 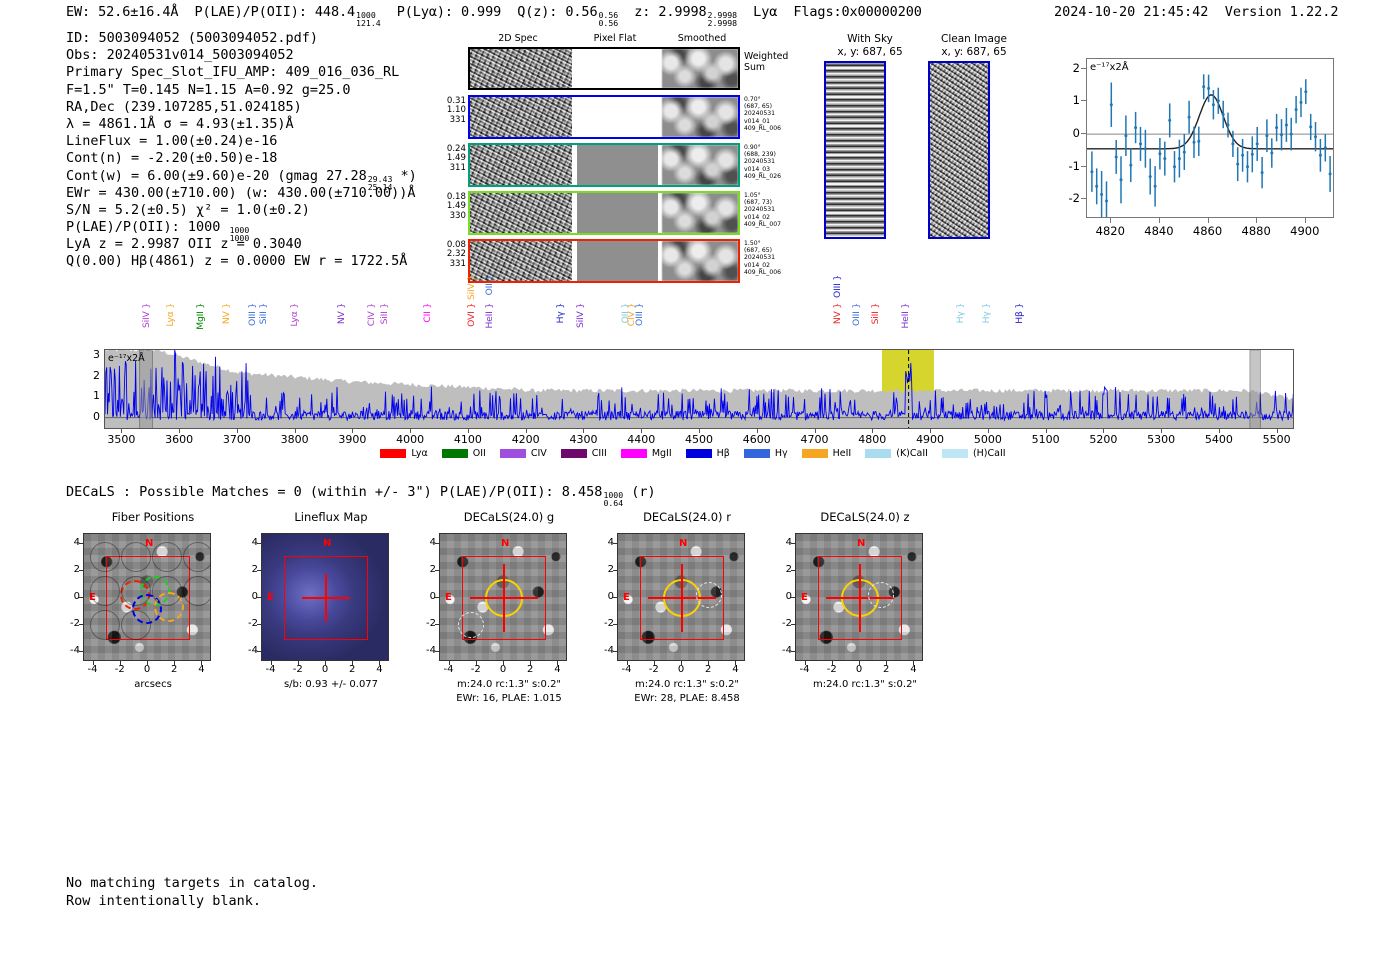 What do you see at coordinates (92, 669) in the screenshot?
I see `panel-xtick: -4` at bounding box center [92, 669].